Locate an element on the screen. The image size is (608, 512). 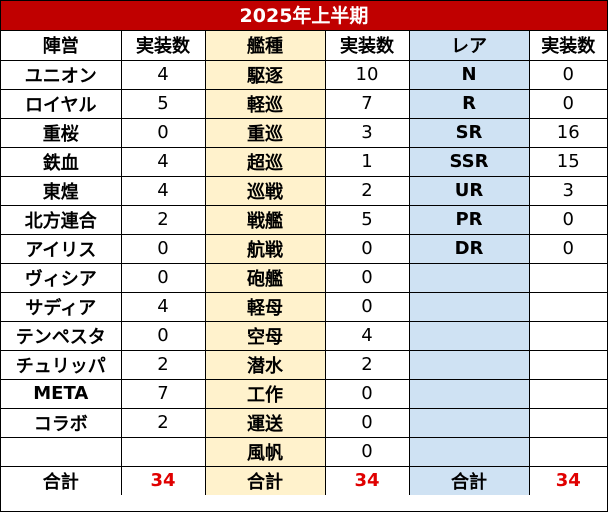
shiptype-cell: 運送 is located at coordinates (265, 422).